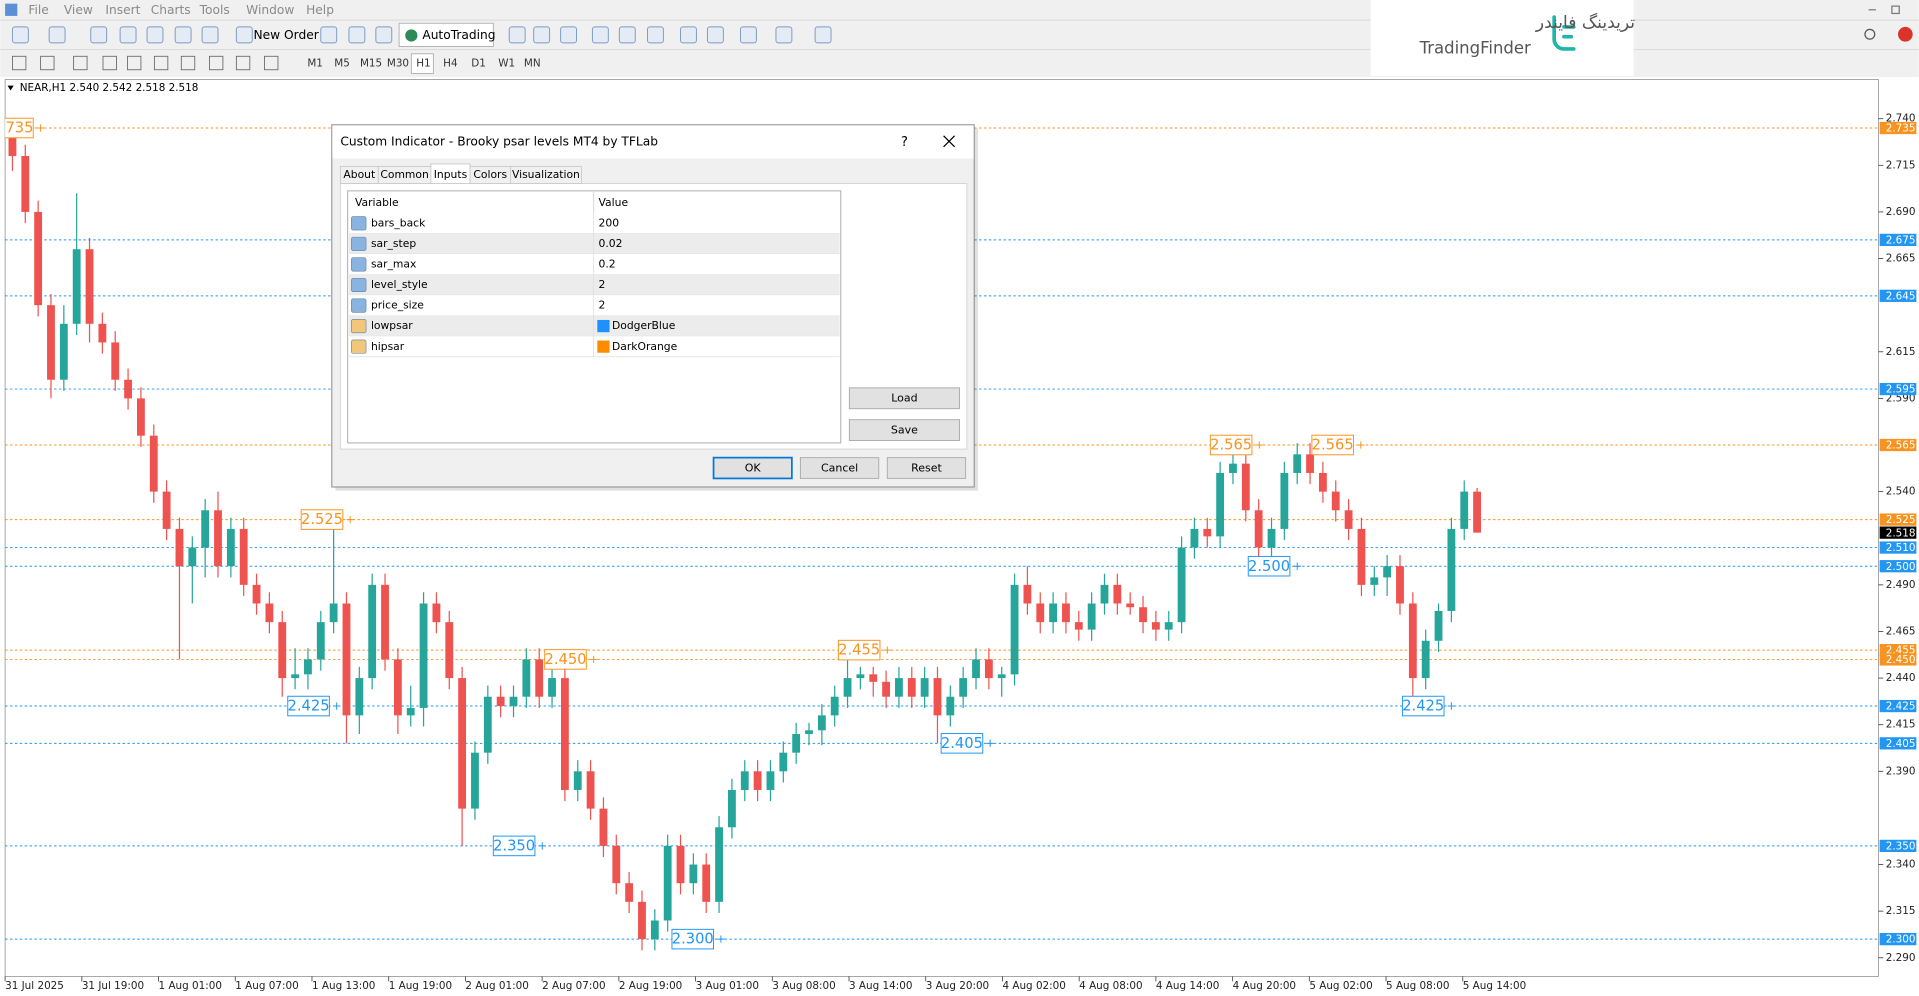  I want to click on timeframe-button: W1, so click(506, 64).